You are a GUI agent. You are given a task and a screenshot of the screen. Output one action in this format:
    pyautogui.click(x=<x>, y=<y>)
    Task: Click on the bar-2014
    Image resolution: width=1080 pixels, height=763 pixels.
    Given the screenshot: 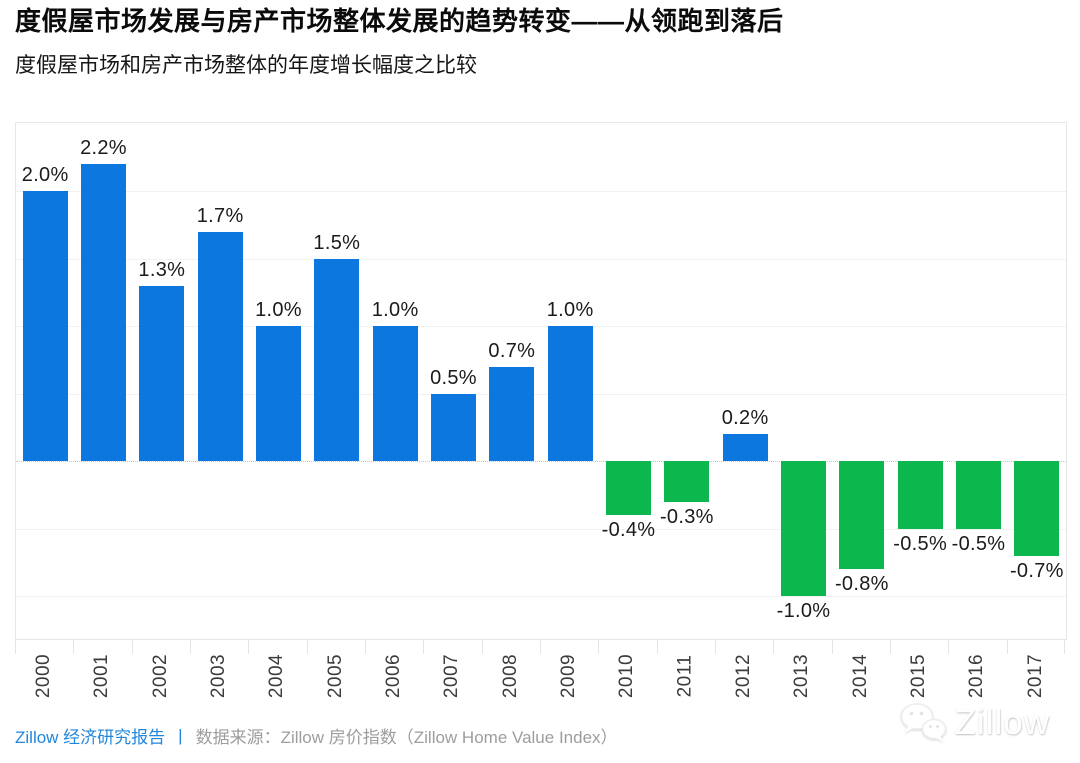 What is the action you would take?
    pyautogui.click(x=862, y=515)
    